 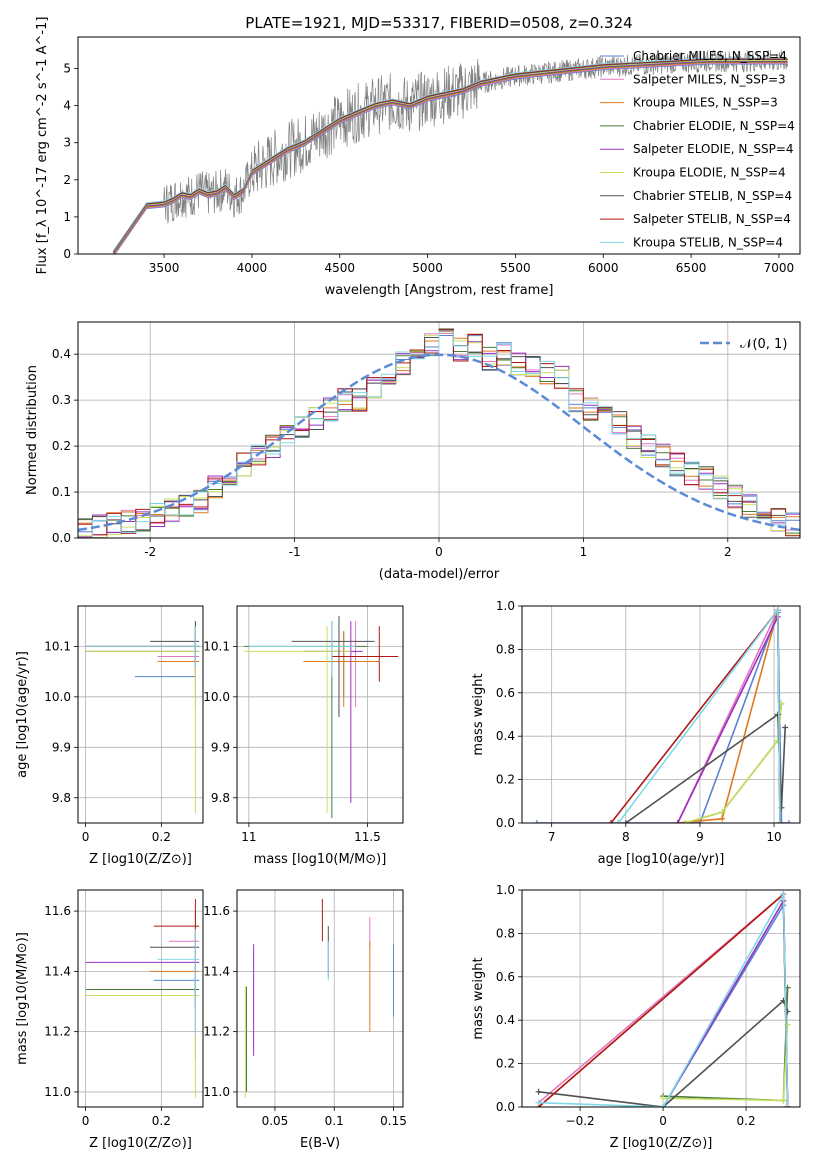 I want to click on x-axis-label: E(B-V), so click(x=320, y=1143).